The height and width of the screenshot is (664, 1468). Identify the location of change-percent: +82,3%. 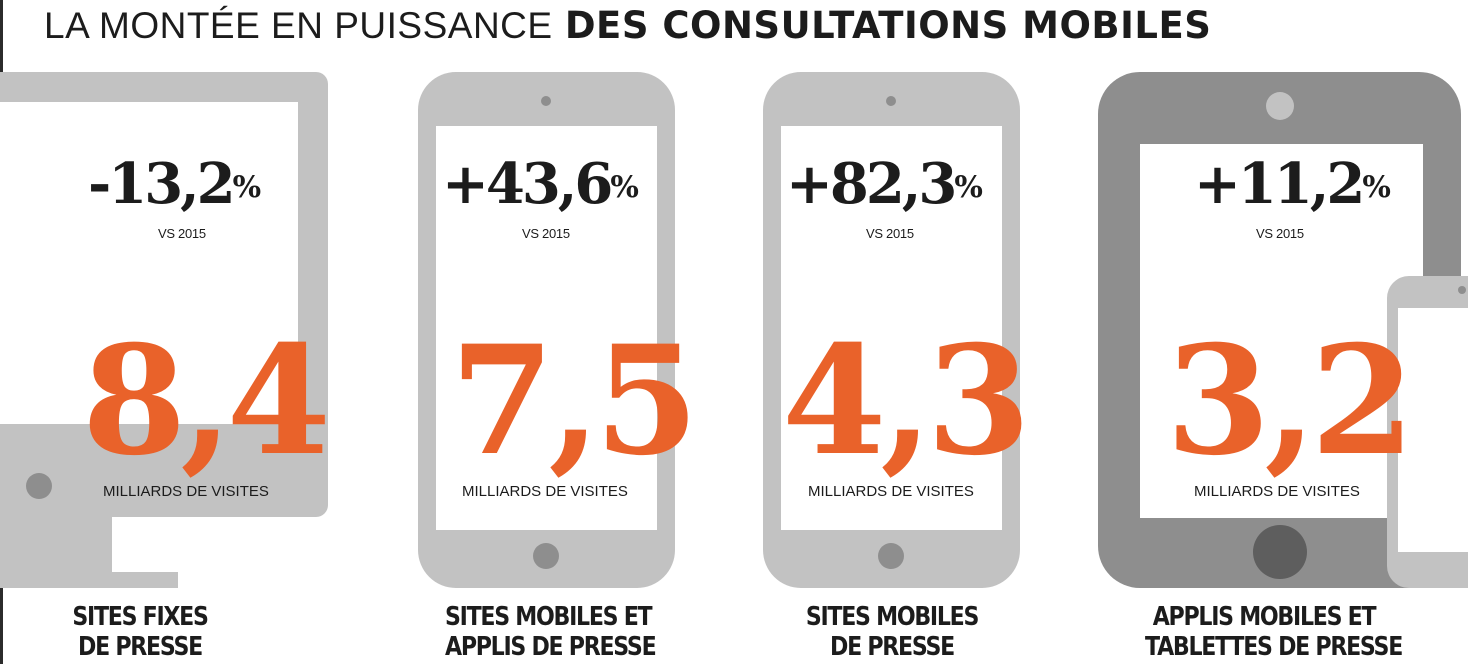
(884, 184).